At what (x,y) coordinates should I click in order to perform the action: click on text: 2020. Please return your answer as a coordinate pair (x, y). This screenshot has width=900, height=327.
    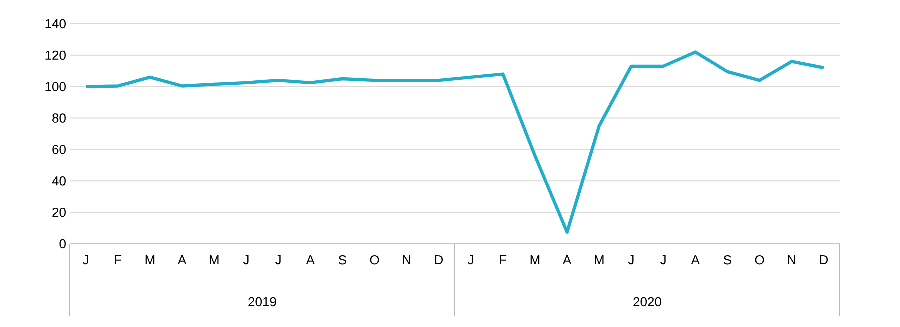
    Looking at the image, I should click on (648, 302).